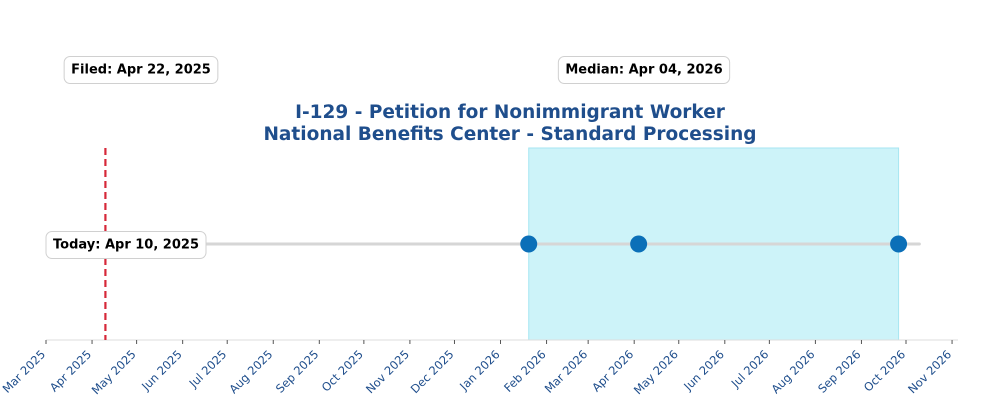 The image size is (1000, 400). I want to click on x-tick-label: Mar 2026, so click(566, 371).